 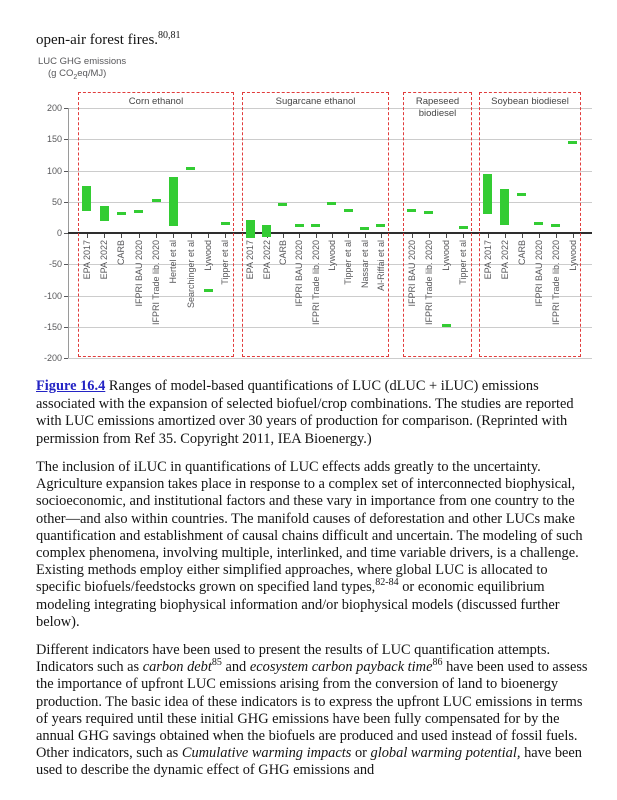 I want to click on panel-title: Soybean biodiesel, so click(x=530, y=101).